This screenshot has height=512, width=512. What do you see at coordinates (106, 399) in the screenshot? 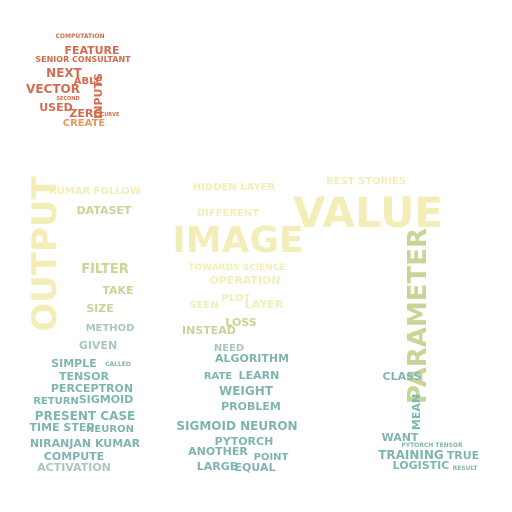
I see `word: SIGMOID` at bounding box center [106, 399].